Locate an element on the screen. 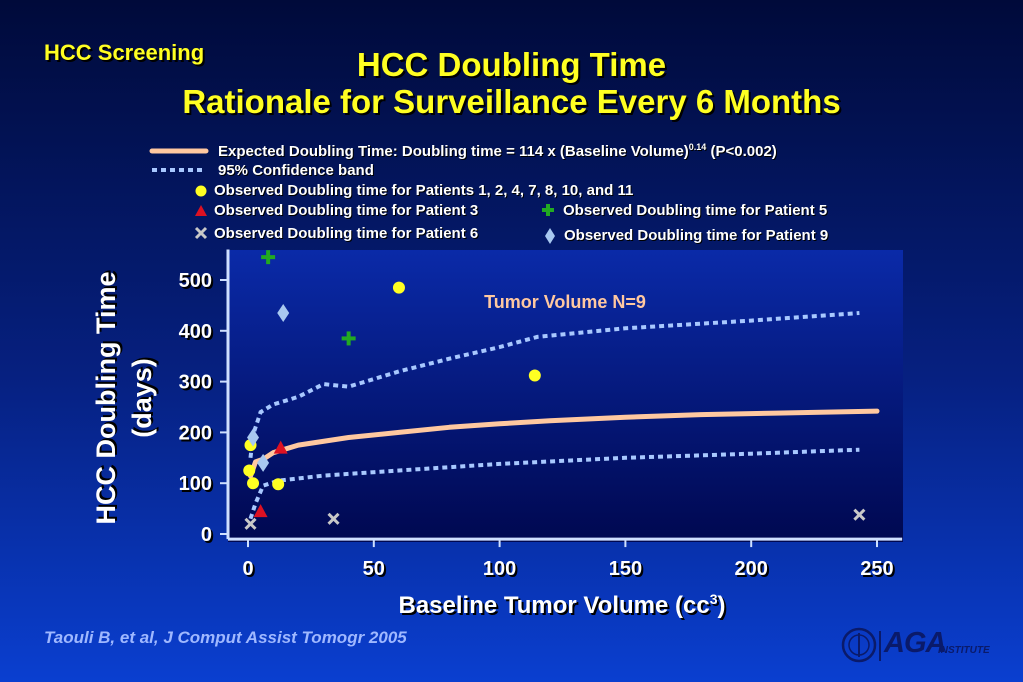 This screenshot has width=1023, height=682. y-axis-label-line1: HCC Doubling Time is located at coordinates (106, 398).